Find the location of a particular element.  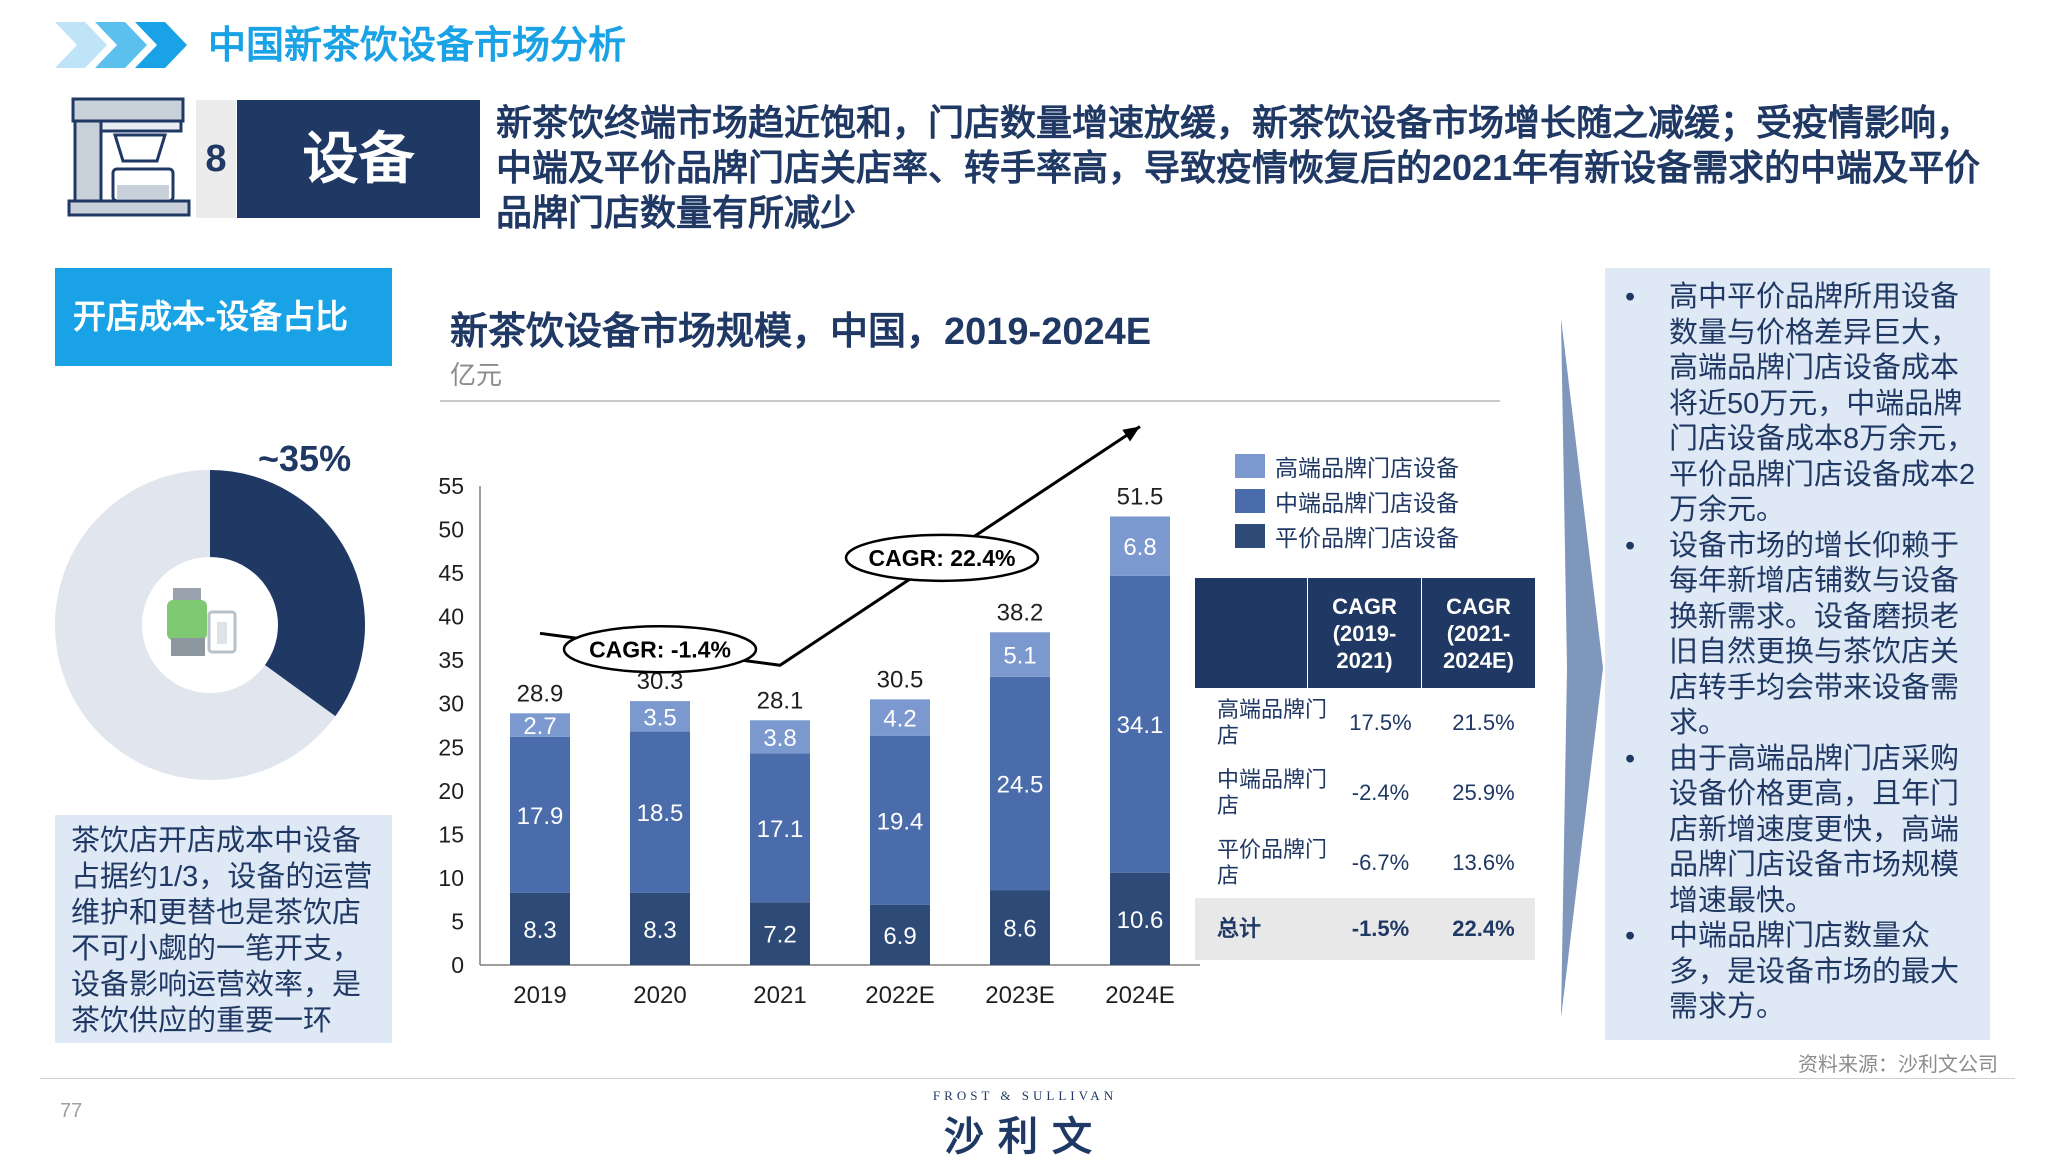

list-item: • 中端品牌门店数量众多，是设备市场的最大需求方。 is located at coordinates (1798, 972).